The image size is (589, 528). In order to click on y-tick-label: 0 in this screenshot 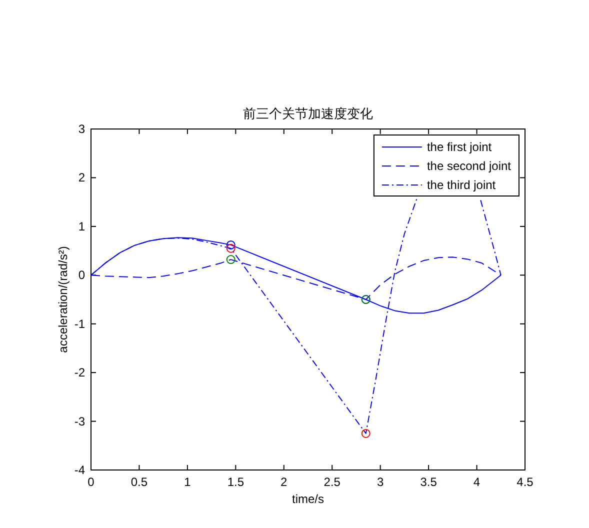, I will do `click(82, 275)`.